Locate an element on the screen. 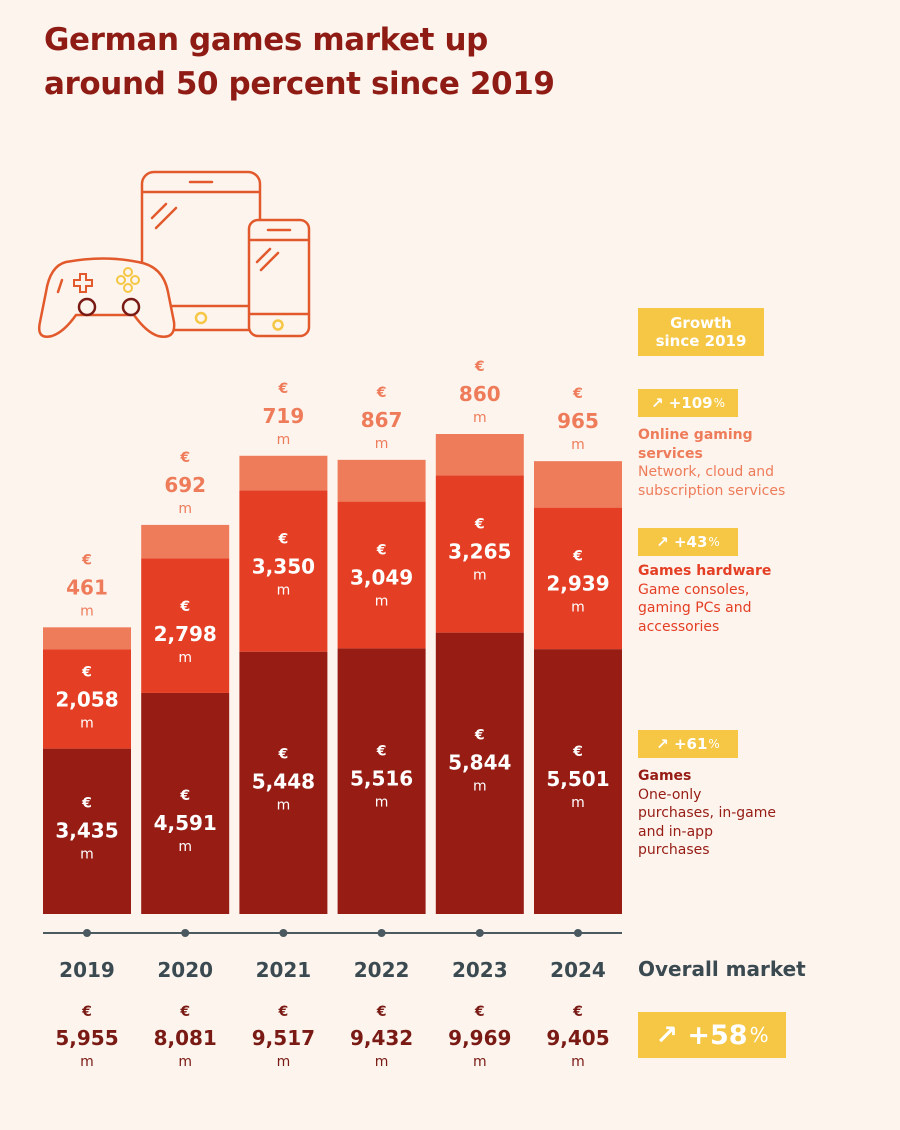  overall-growth-badge: ↗ +58% is located at coordinates (712, 1035).